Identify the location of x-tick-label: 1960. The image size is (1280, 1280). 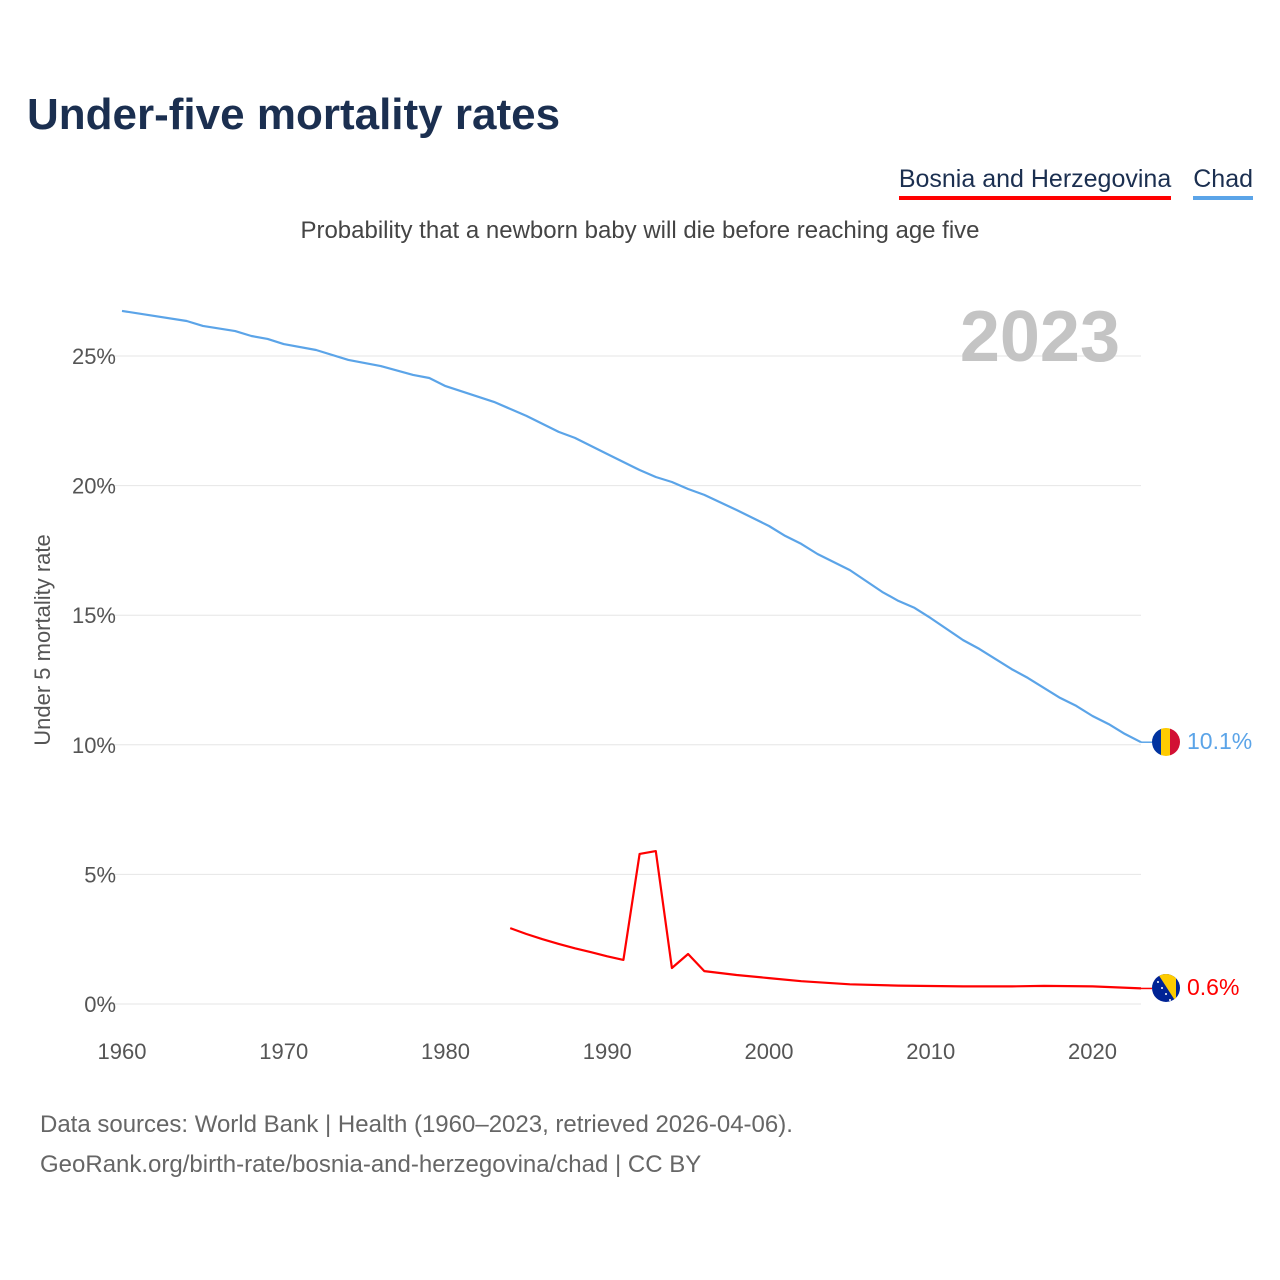
(122, 1051).